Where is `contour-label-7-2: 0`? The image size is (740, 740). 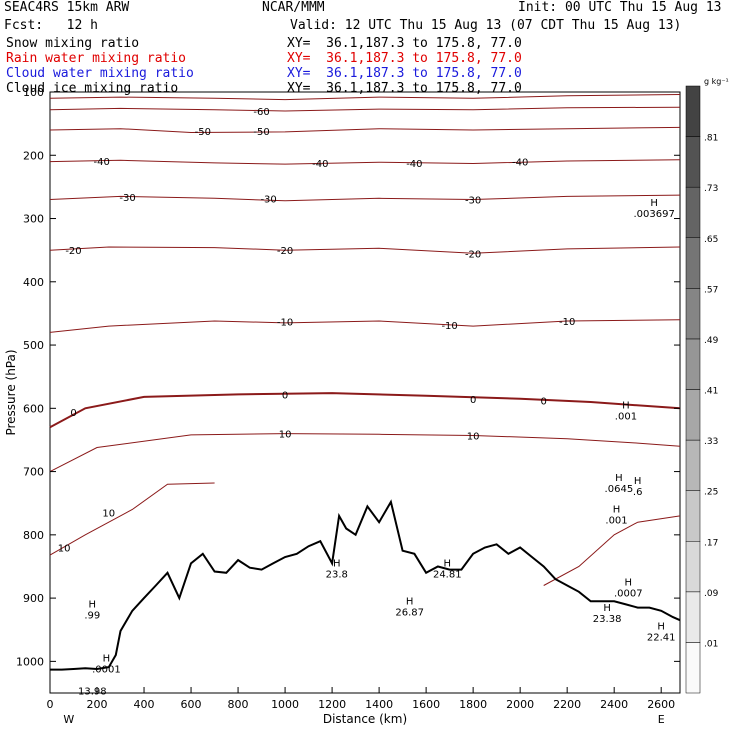 contour-label-7-2: 0 is located at coordinates (473, 400).